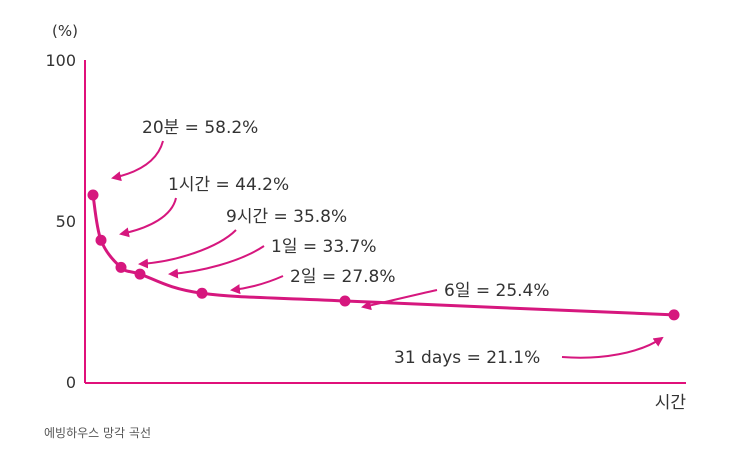  What do you see at coordinates (66, 221) in the screenshot?
I see `y-tick-50: 50` at bounding box center [66, 221].